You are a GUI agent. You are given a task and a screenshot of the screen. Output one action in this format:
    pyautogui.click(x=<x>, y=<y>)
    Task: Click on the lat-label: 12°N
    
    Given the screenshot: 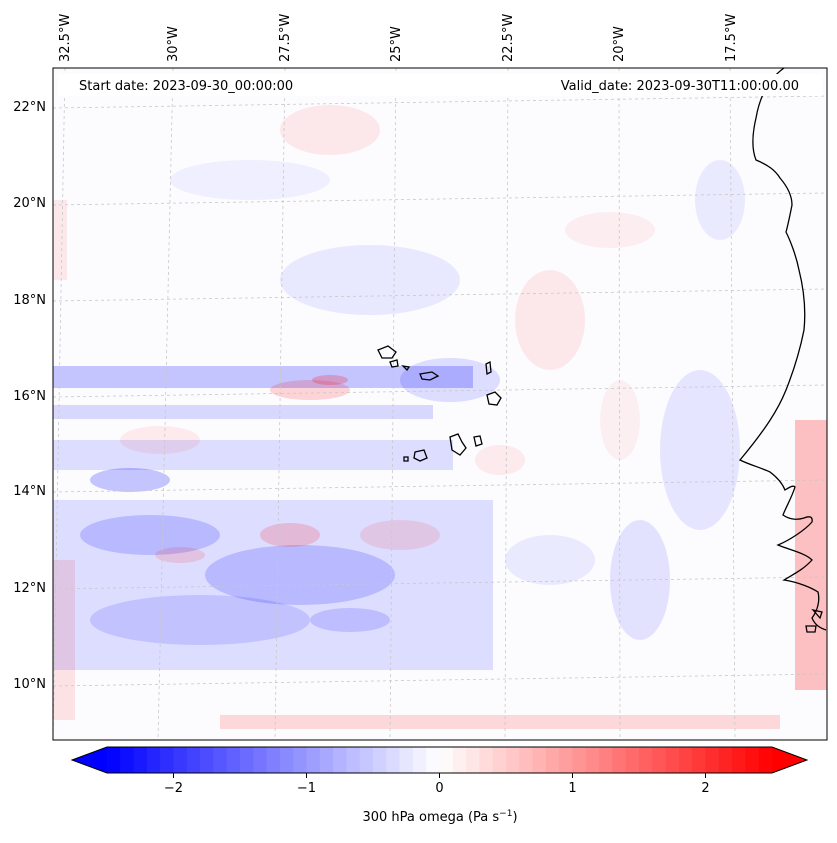 What is the action you would take?
    pyautogui.click(x=29, y=588)
    